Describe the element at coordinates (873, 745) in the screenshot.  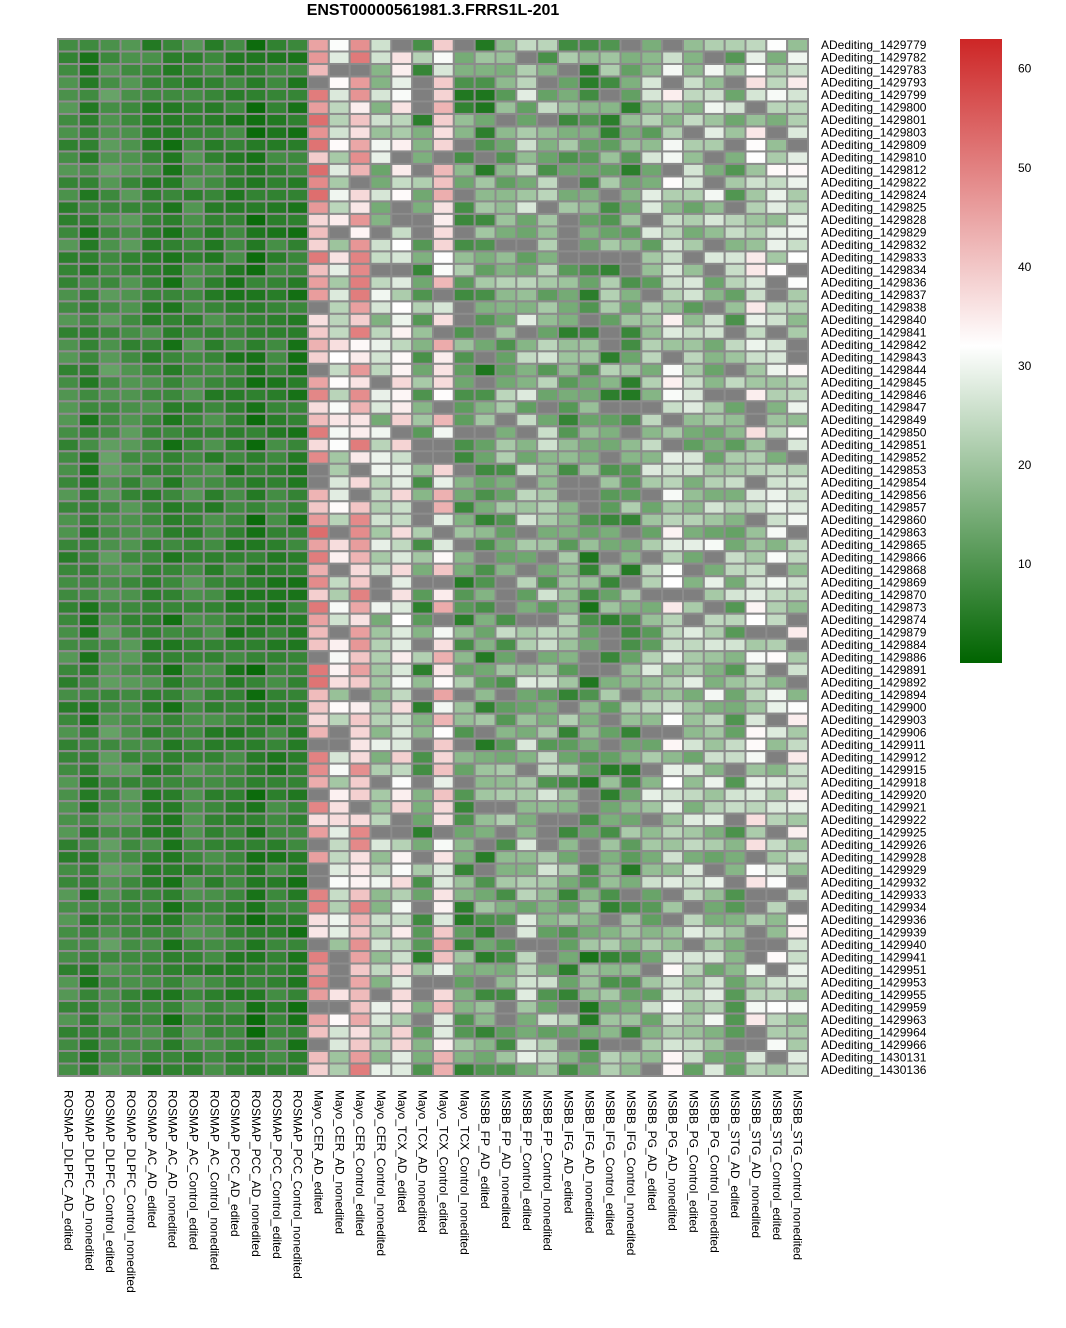
I see `row-label: ADediting_1429911` at that location.